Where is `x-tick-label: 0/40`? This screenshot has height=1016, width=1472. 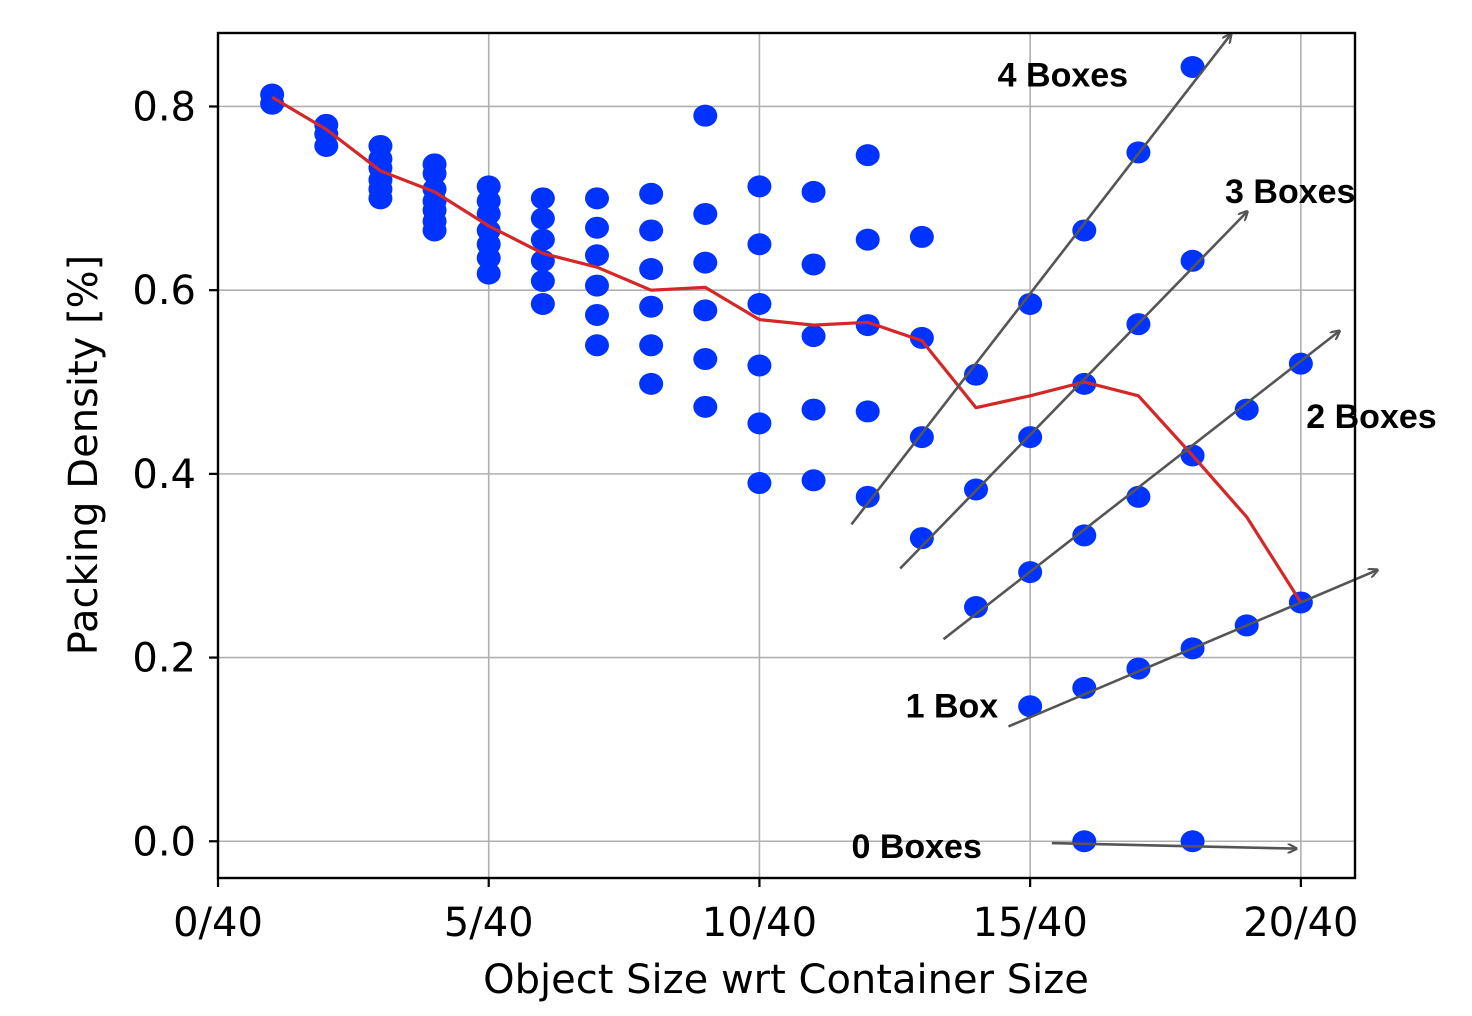
x-tick-label: 0/40 is located at coordinates (218, 923).